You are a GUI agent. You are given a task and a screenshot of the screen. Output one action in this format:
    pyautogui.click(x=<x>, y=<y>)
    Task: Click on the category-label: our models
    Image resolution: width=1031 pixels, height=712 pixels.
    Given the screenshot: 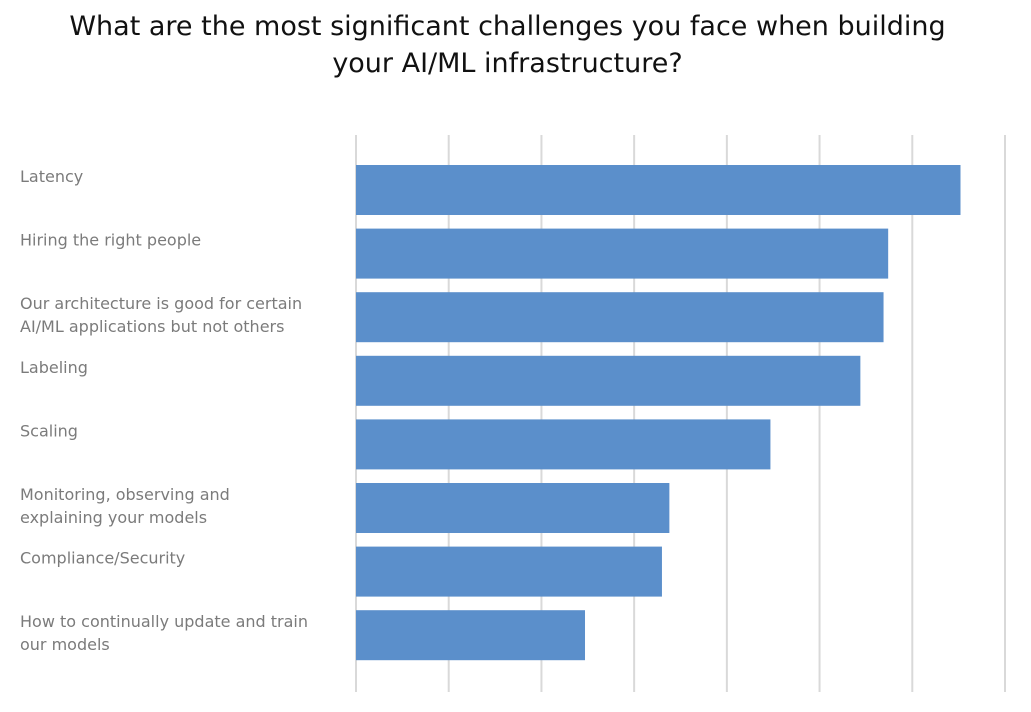 What is the action you would take?
    pyautogui.click(x=65, y=644)
    